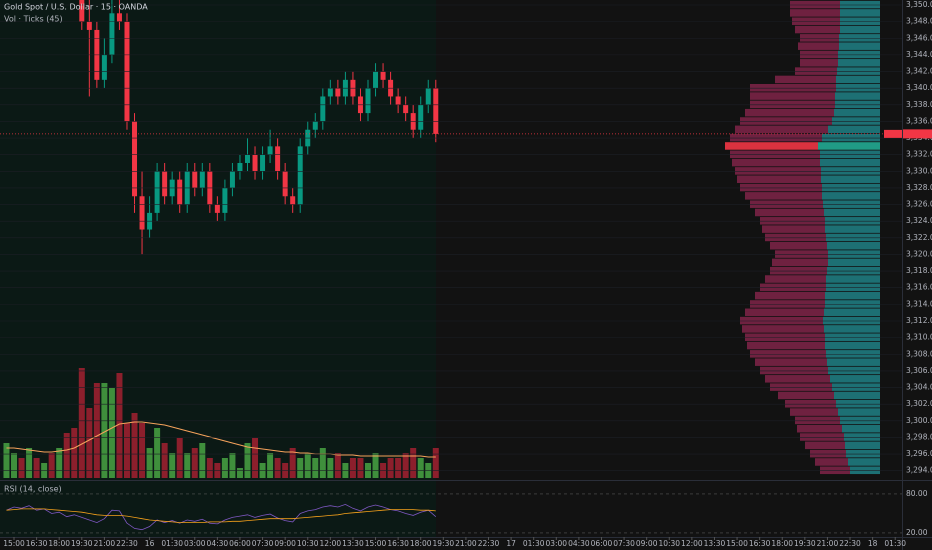  Describe the element at coordinates (221, 439) in the screenshot. I see `volume-ma-line` at that location.